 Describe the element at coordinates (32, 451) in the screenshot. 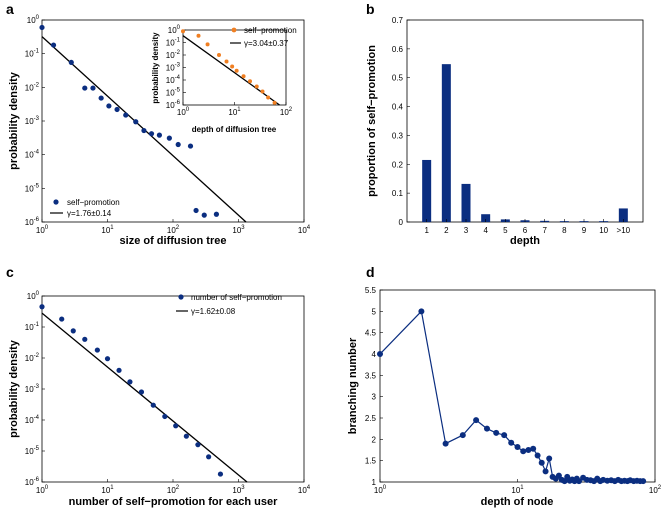

I see `panel-c-ytick-label: 10⁻⁵` at that location.